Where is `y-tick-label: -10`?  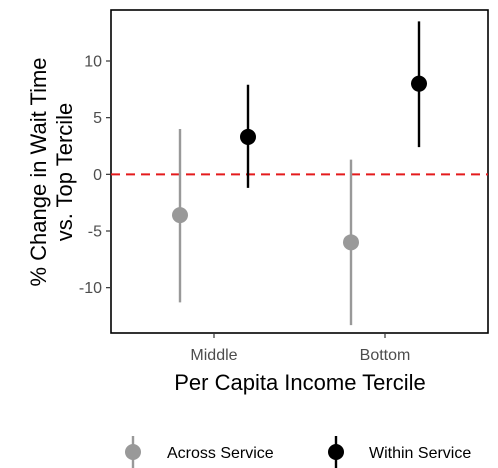 y-tick-label: -10 is located at coordinates (90, 288).